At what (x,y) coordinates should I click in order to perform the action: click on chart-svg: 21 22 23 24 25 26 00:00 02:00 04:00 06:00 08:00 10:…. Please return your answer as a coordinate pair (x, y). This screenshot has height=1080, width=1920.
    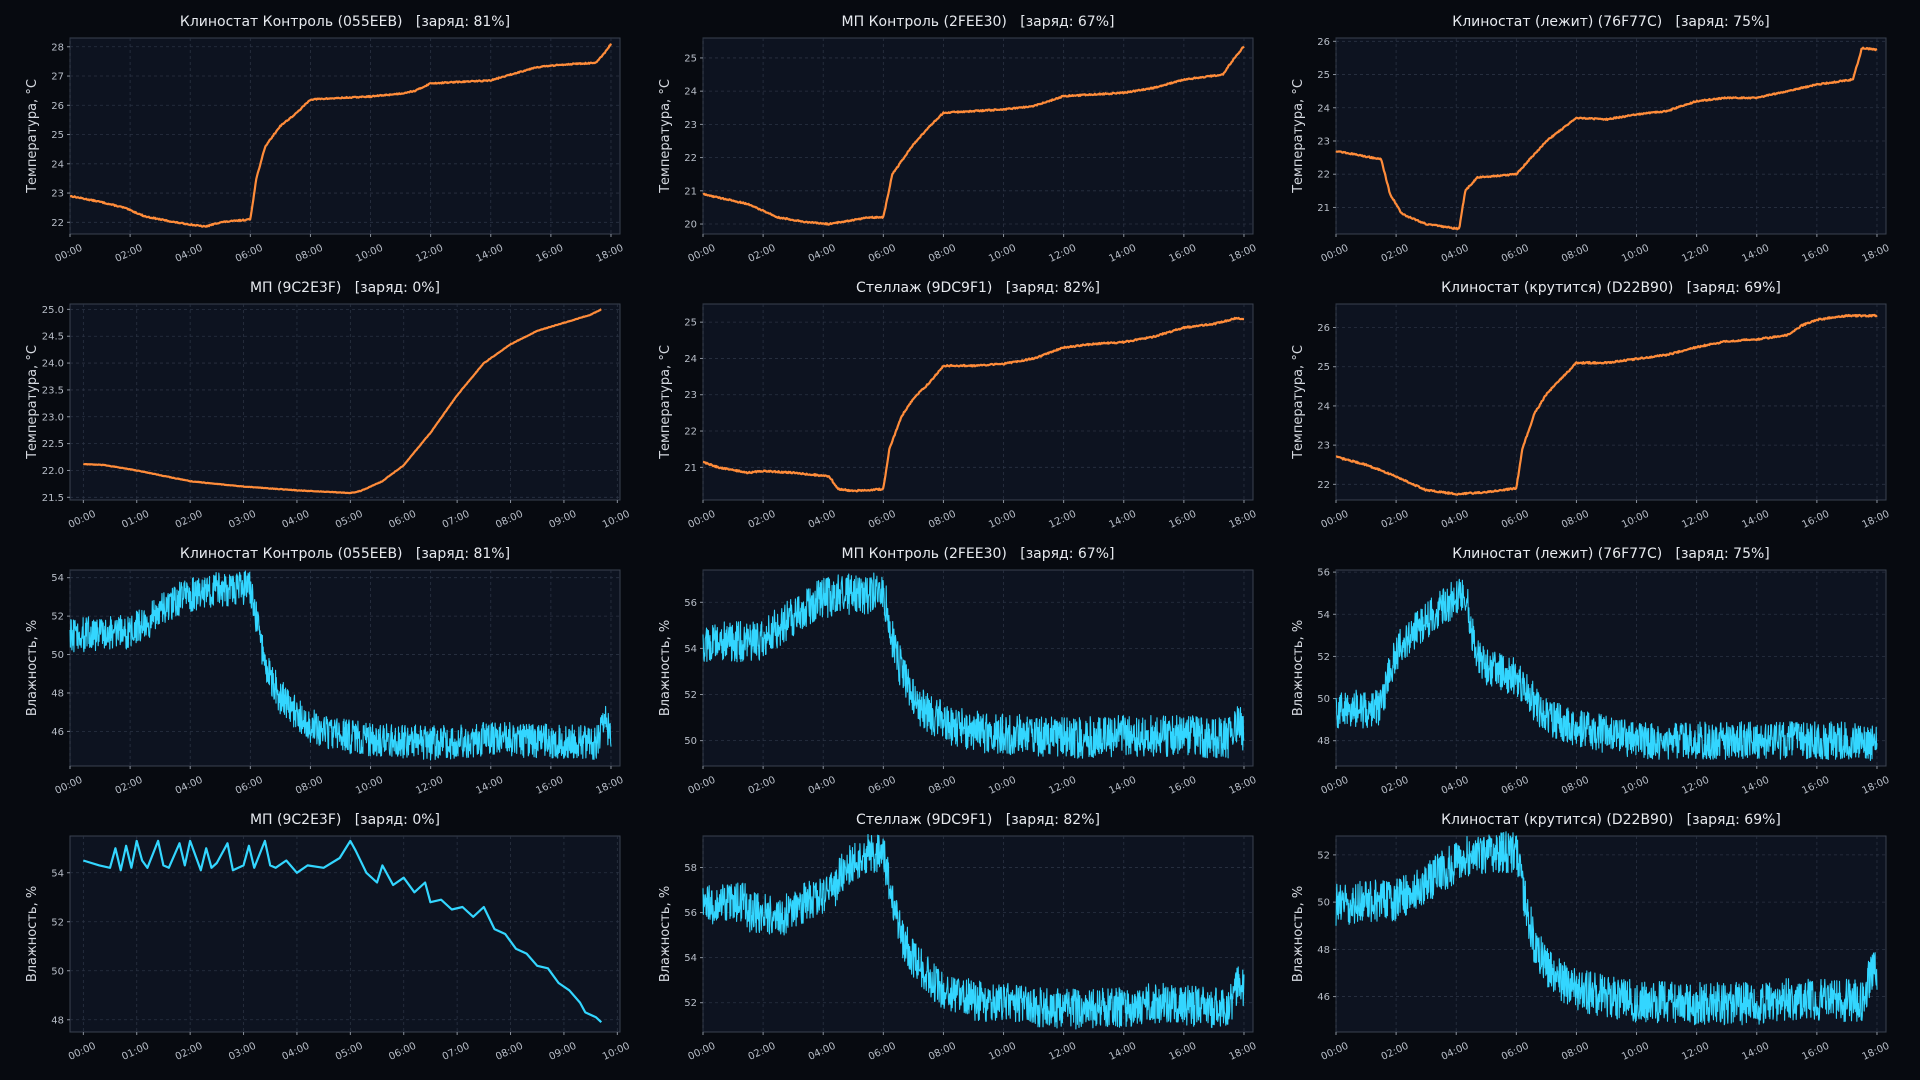
    Looking at the image, I should click on (1591, 139).